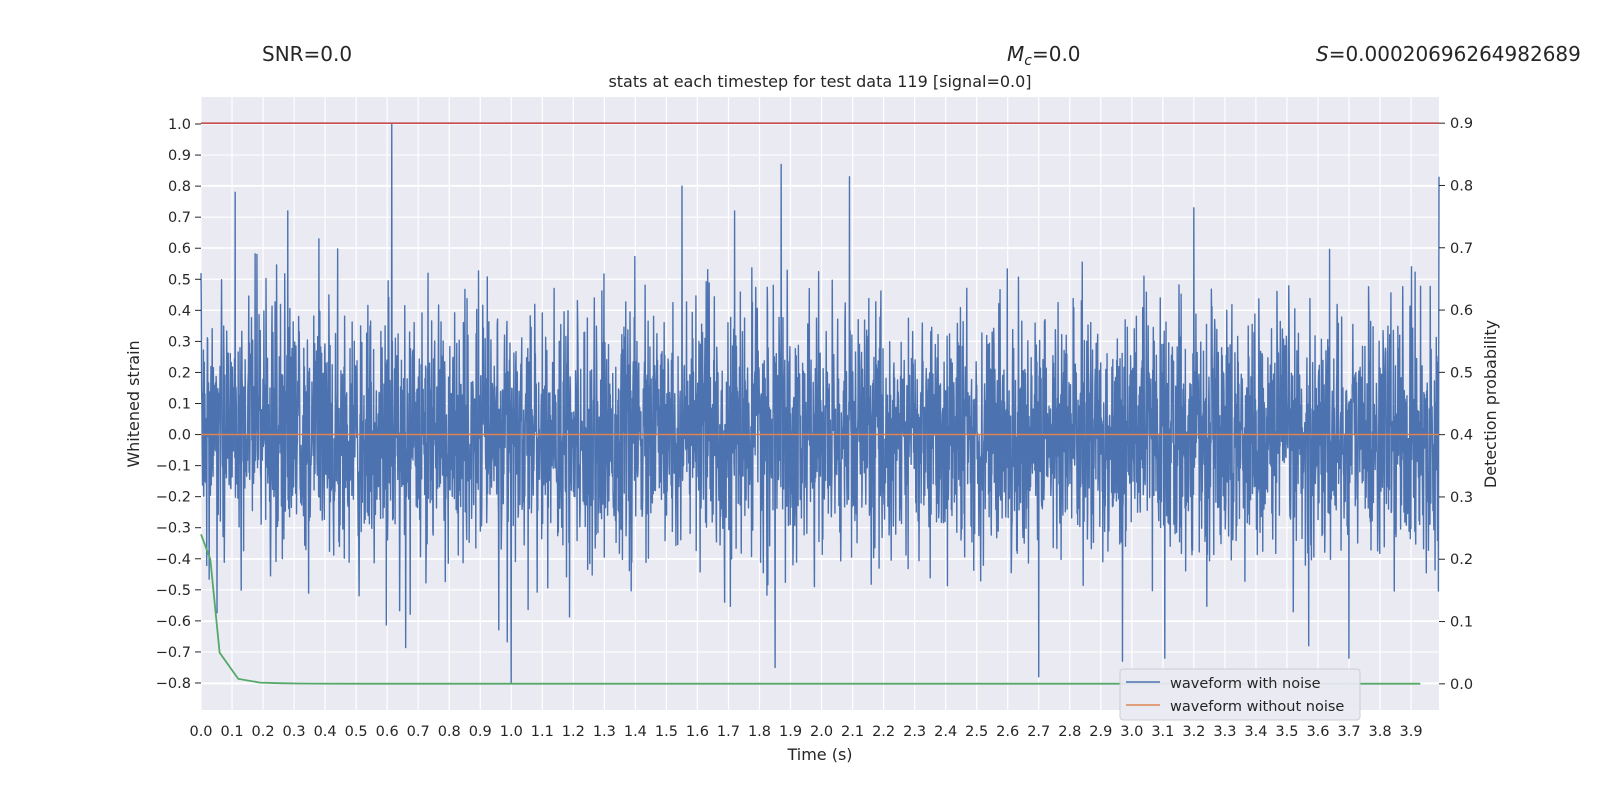  I want to click on x-tick-label-27: 2.7, so click(1038, 732).